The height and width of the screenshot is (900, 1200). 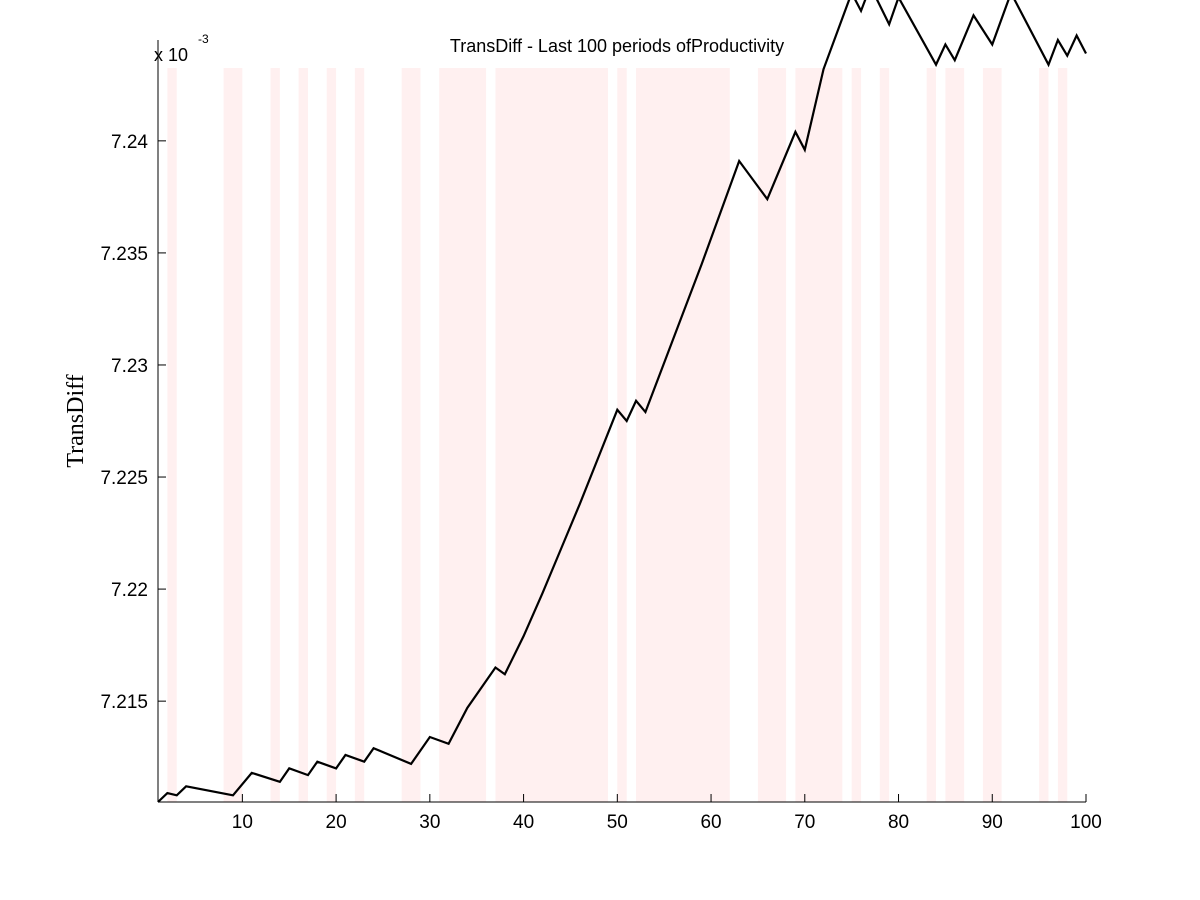 I want to click on x-tick-label: 50, so click(x=617, y=822).